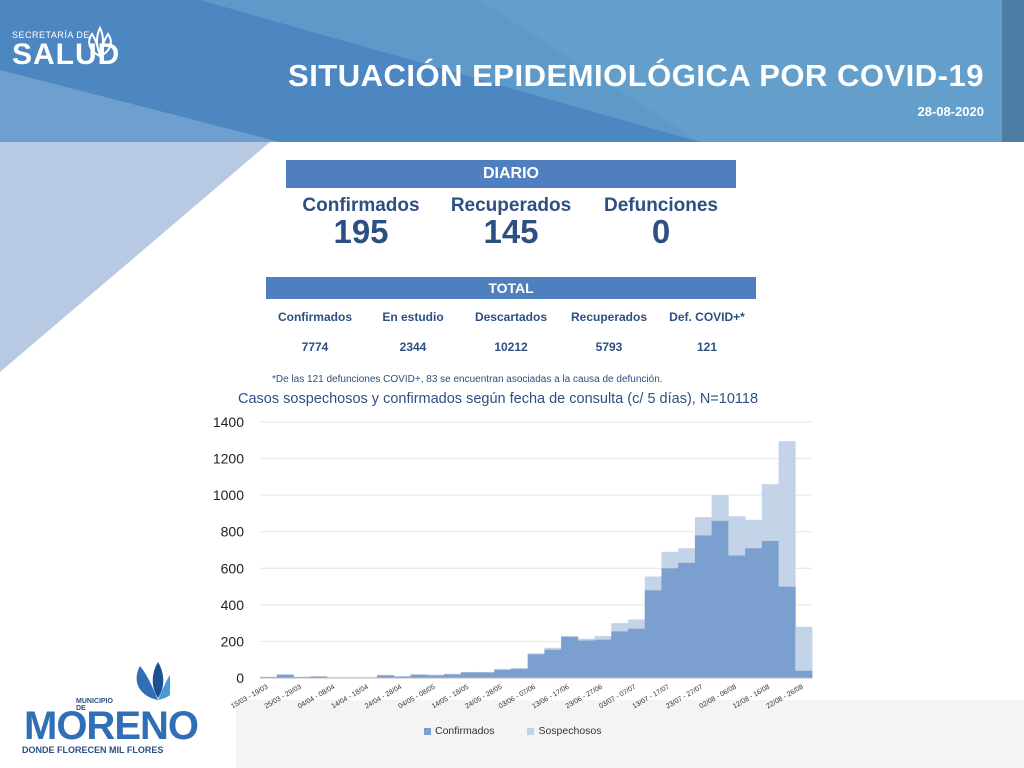 Image resolution: width=1024 pixels, height=768 pixels. What do you see at coordinates (228, 422) in the screenshot?
I see `y-tick-label: 1400` at bounding box center [228, 422].